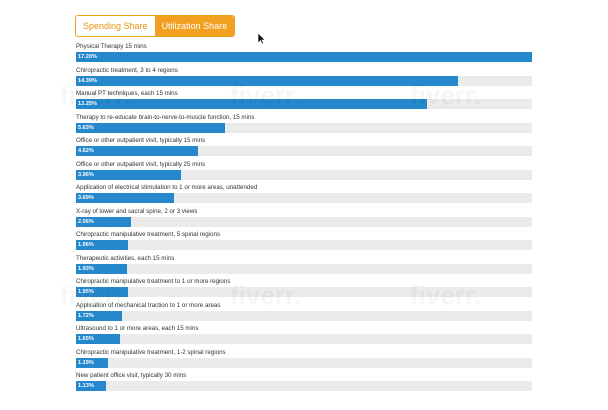 The image size is (608, 410). What do you see at coordinates (98, 339) in the screenshot?
I see `bar-fill: 1.65%` at bounding box center [98, 339].